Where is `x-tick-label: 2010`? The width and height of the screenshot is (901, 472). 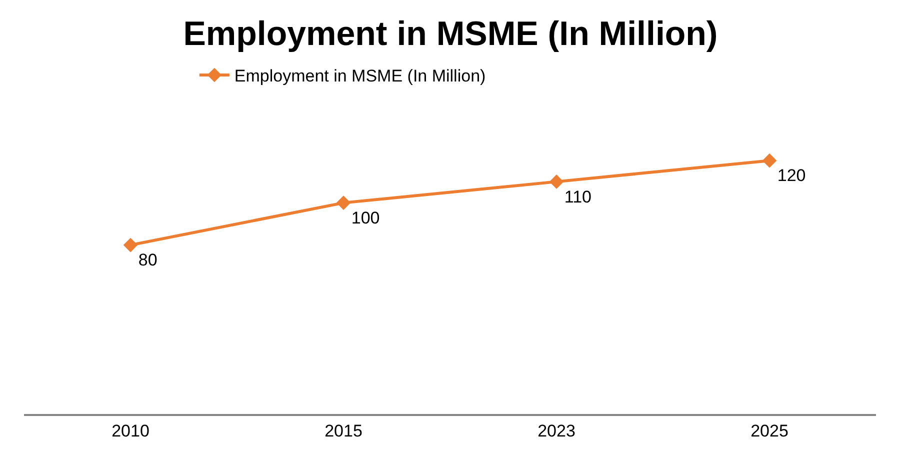
x-tick-label: 2010 is located at coordinates (131, 430).